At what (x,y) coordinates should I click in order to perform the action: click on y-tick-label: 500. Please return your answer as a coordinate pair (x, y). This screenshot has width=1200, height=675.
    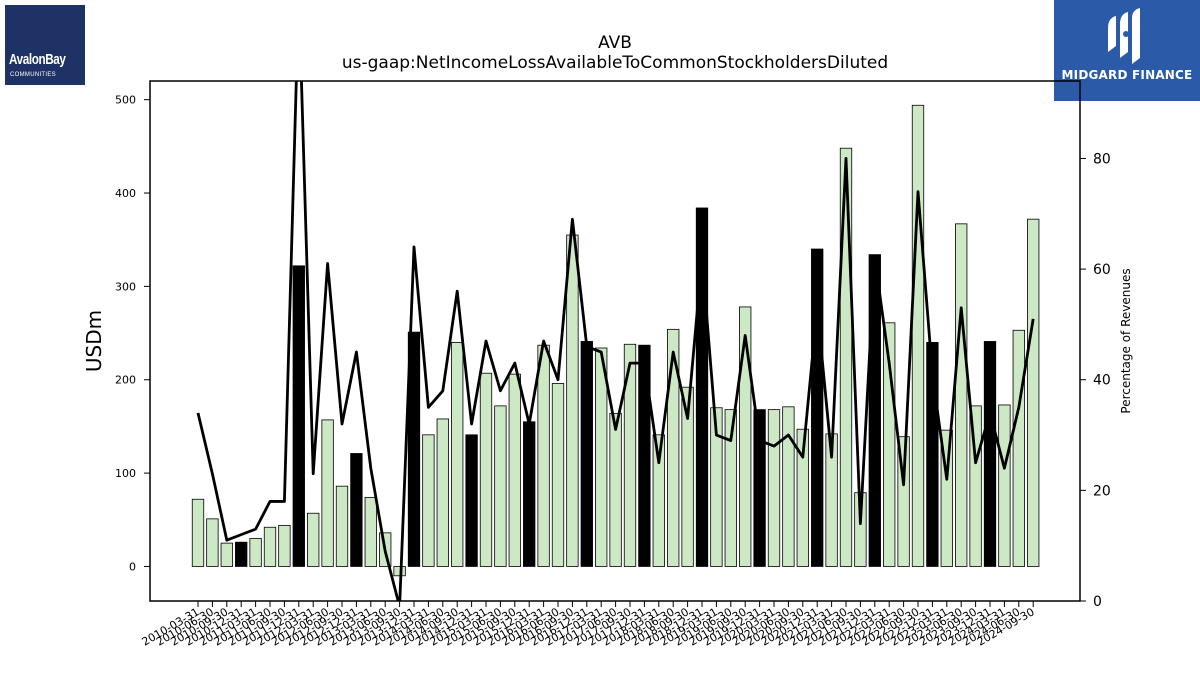
    Looking at the image, I should click on (125, 100).